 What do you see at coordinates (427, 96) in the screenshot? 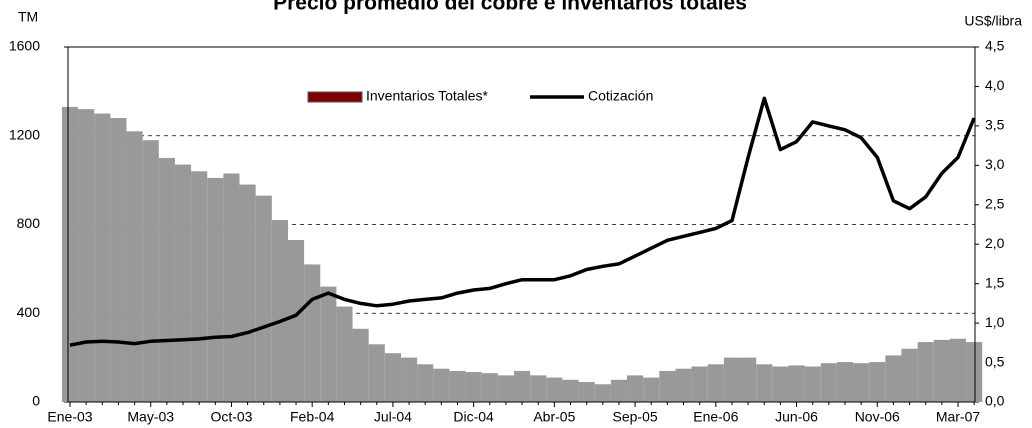
I see `legend-label: Inventarios Totales*` at bounding box center [427, 96].